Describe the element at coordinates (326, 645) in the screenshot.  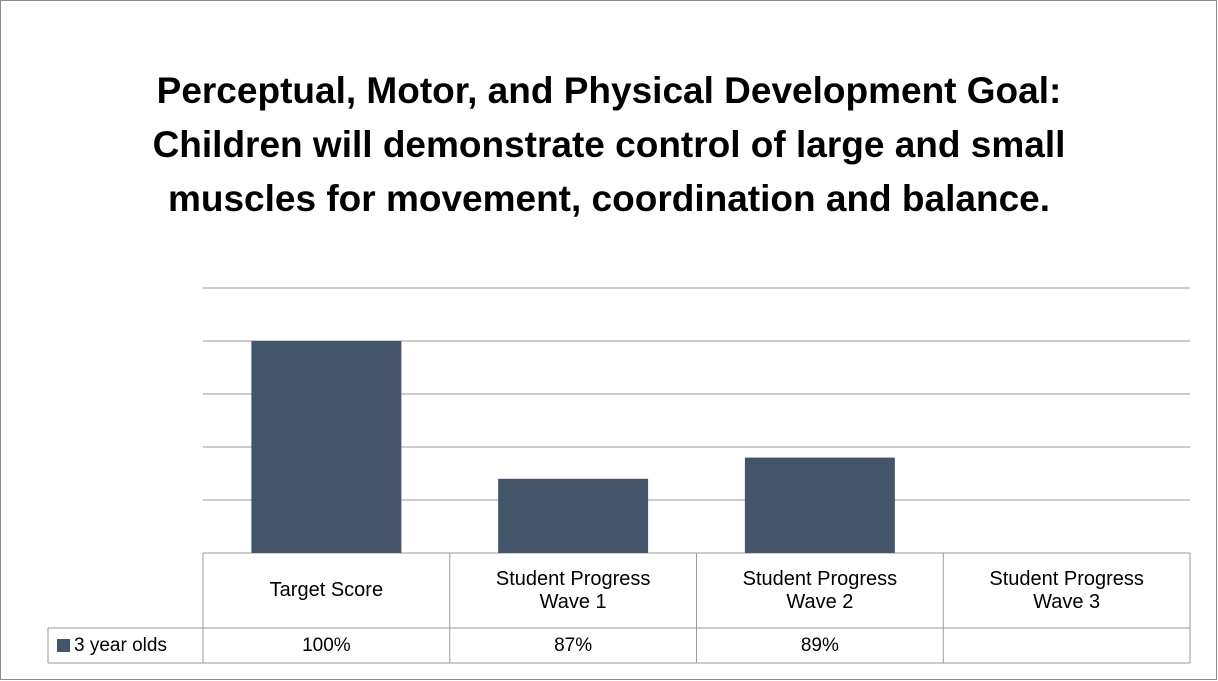
I see `data-label: 100%` at that location.